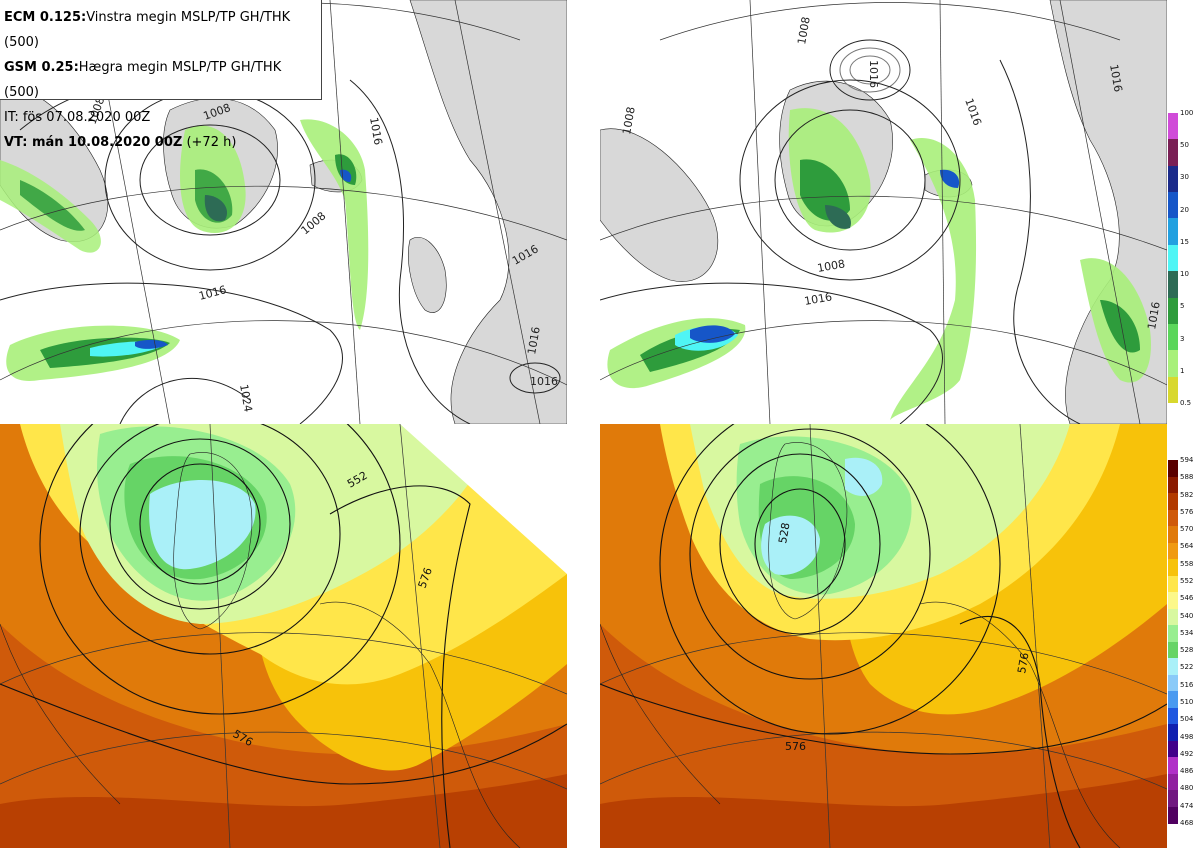 Image resolution: width=1200 pixels, height=848 pixels. Describe the element at coordinates (483, 499) in the screenshot. I see `graticule-mask-top-right` at that location.